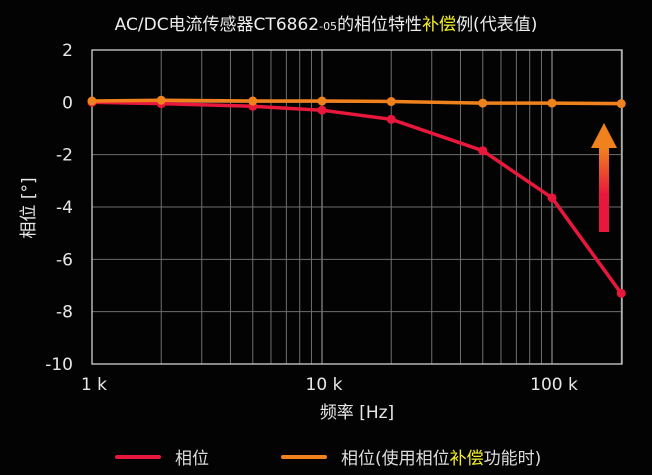 This screenshot has width=652, height=475. I want to click on legend-label-post: 功能时), so click(512, 459).